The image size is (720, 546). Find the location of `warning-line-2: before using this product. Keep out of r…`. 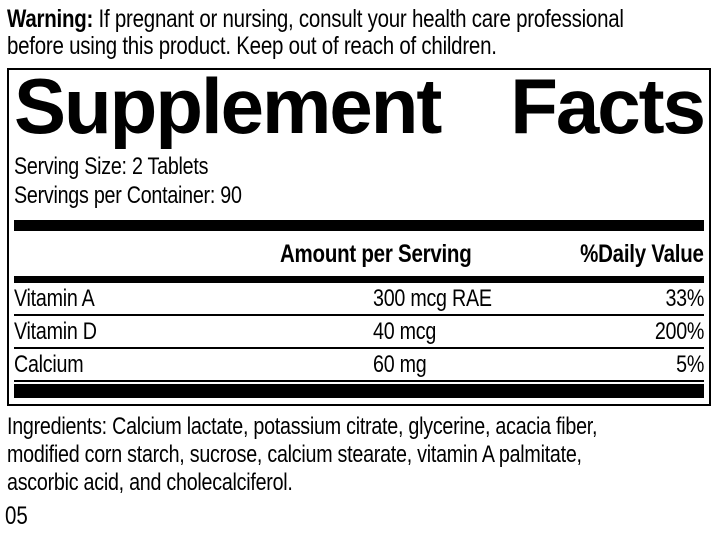

warning-line-2: before using this product. Keep out of r… is located at coordinates (252, 46).